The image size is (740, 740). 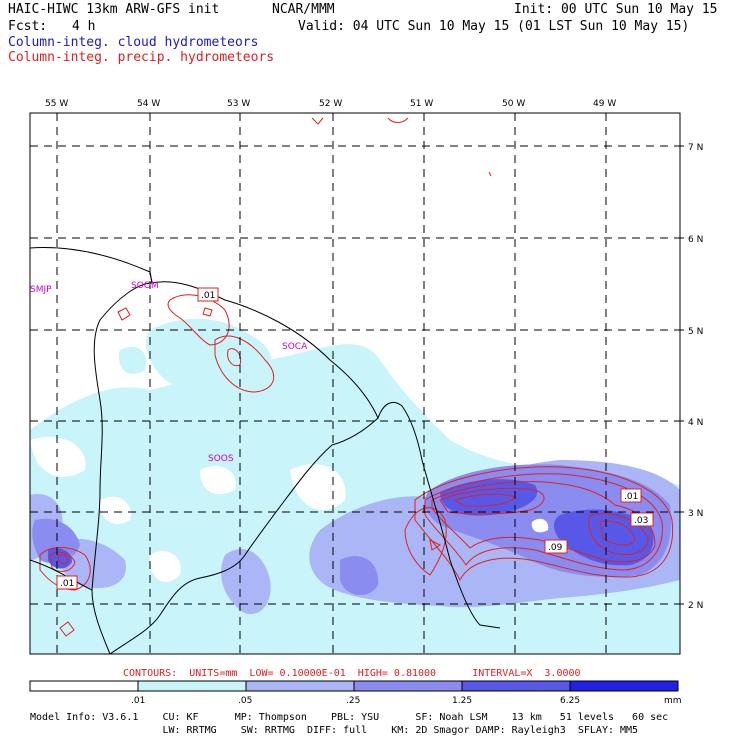 I want to click on field-cloud-label: Column-integ. cloud hydrometeors, so click(x=133, y=42).